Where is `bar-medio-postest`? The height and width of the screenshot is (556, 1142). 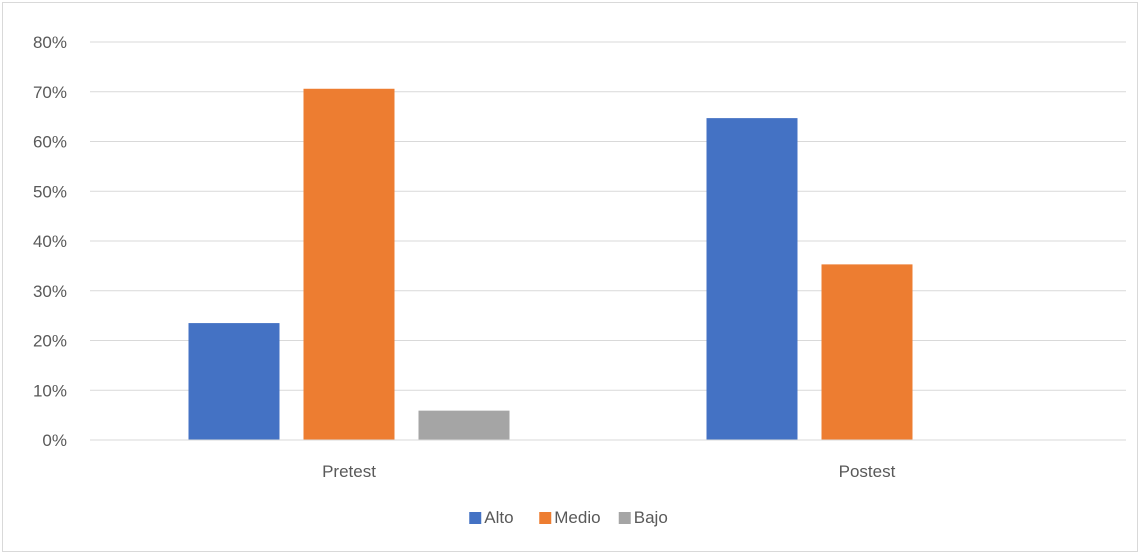
bar-medio-postest is located at coordinates (867, 352).